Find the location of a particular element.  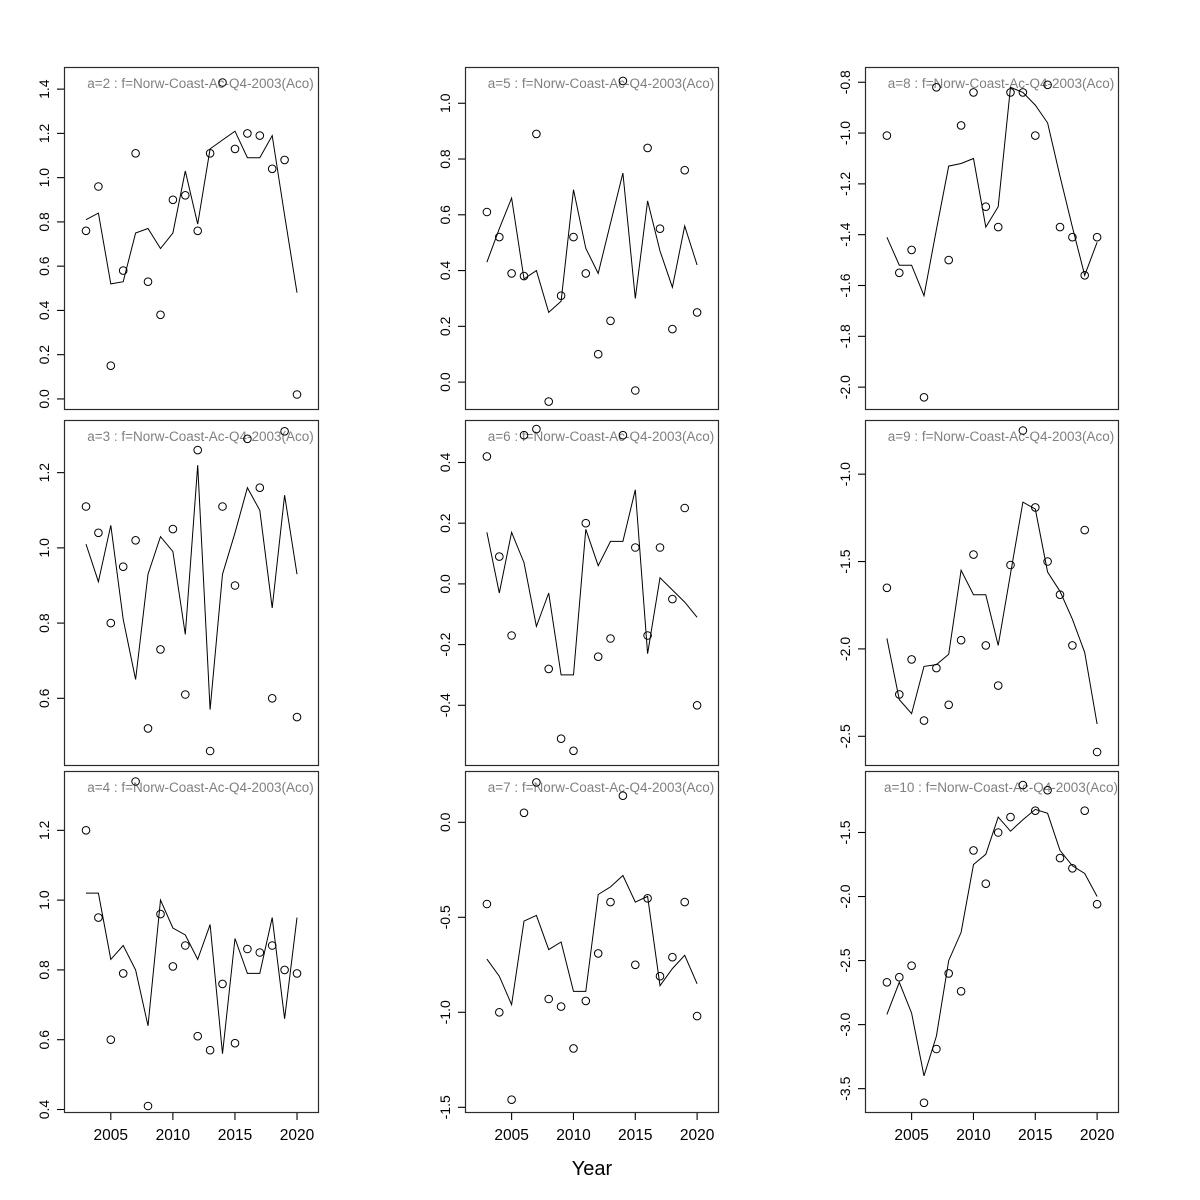

data-point-a6-2009 is located at coordinates (561, 739).